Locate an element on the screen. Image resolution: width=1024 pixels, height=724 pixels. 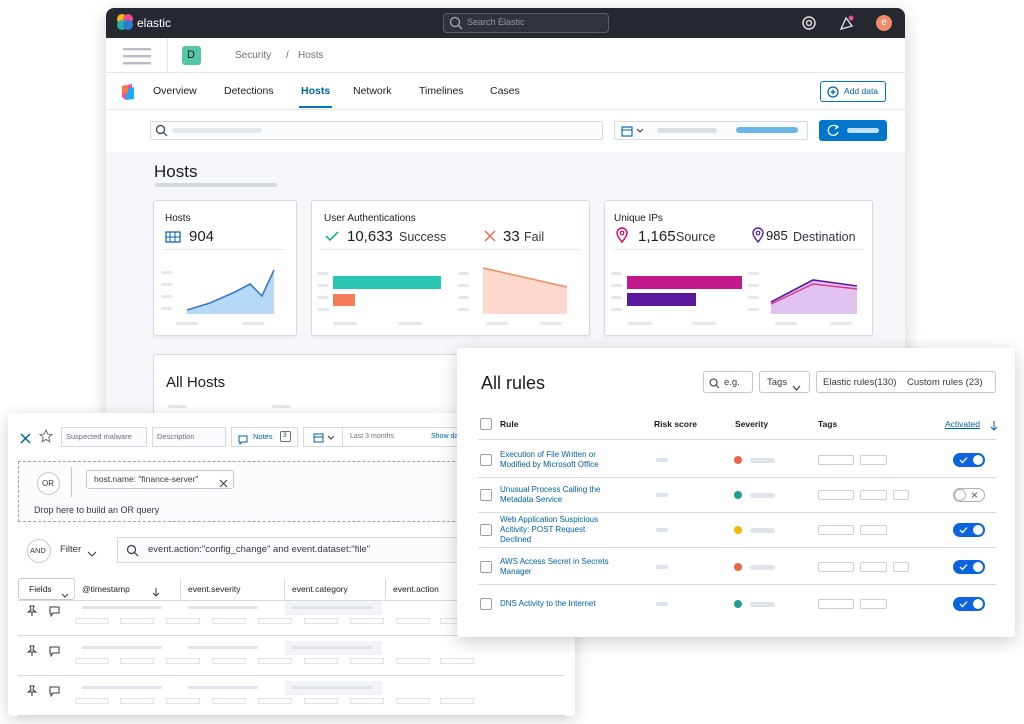
query-bar is located at coordinates (376, 130).